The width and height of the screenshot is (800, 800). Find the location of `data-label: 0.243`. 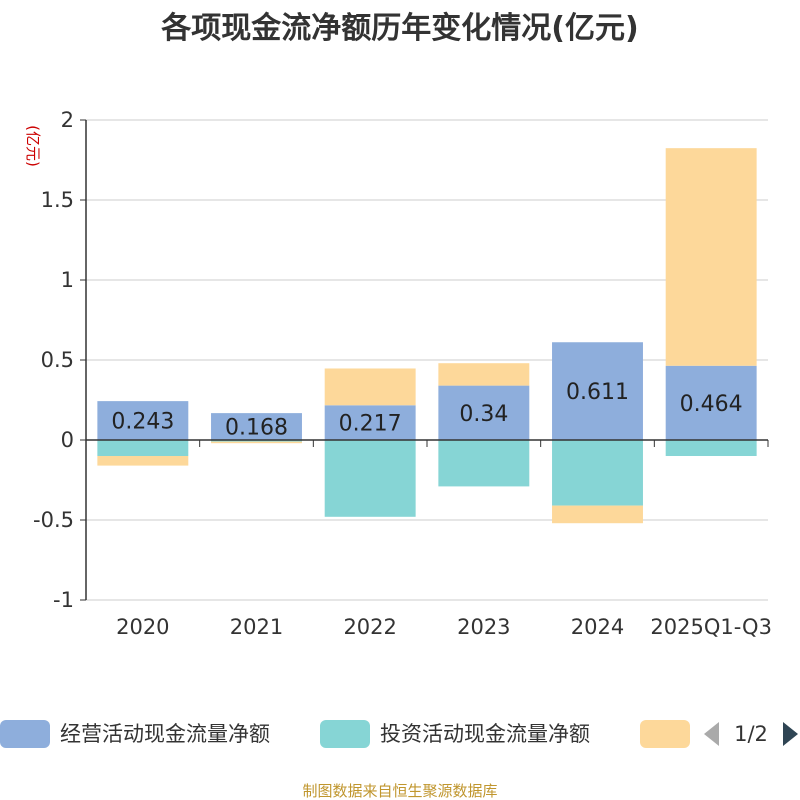

data-label: 0.243 is located at coordinates (142, 422).